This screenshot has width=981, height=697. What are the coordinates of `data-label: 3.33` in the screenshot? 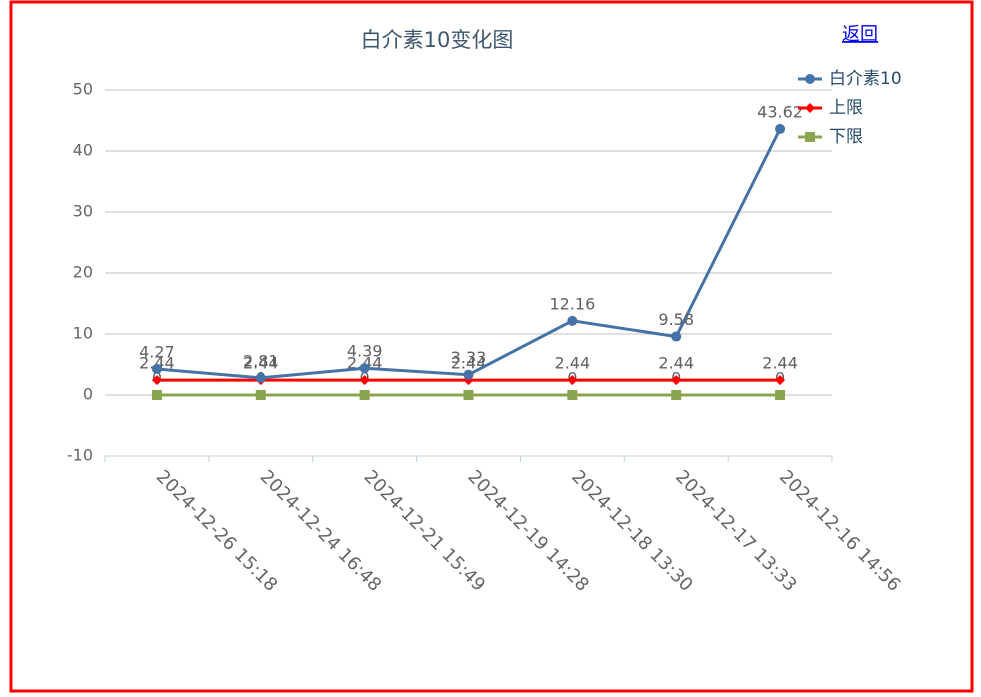 It's located at (469, 357).